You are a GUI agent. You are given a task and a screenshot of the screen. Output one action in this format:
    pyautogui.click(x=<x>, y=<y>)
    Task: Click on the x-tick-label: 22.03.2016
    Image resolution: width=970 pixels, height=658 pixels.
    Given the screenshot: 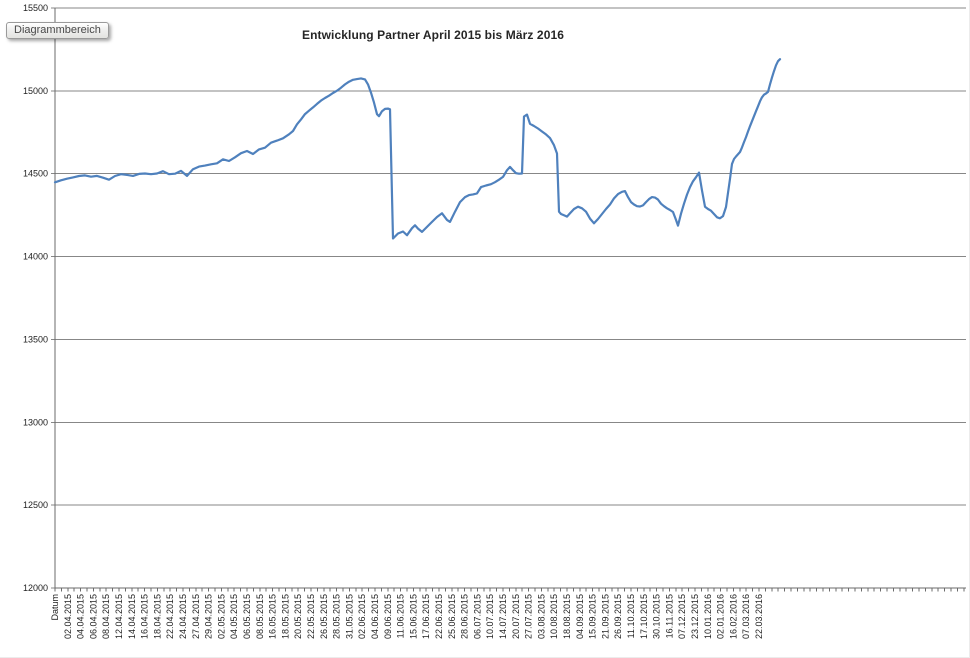 What is the action you would take?
    pyautogui.click(x=759, y=616)
    